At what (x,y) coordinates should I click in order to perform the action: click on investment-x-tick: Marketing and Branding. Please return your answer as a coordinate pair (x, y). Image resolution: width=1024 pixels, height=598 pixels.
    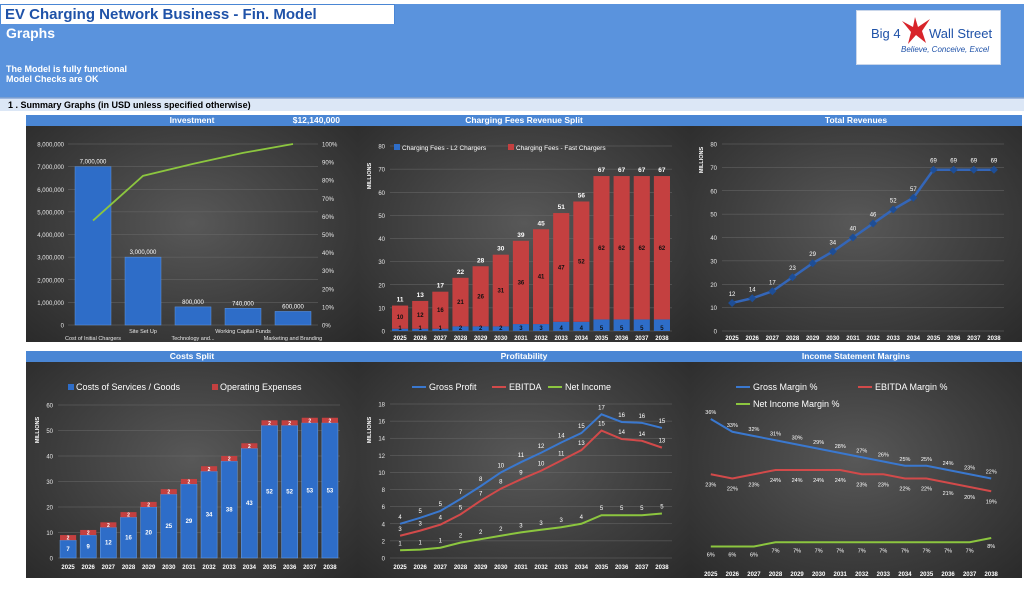
    Looking at the image, I should click on (293, 339).